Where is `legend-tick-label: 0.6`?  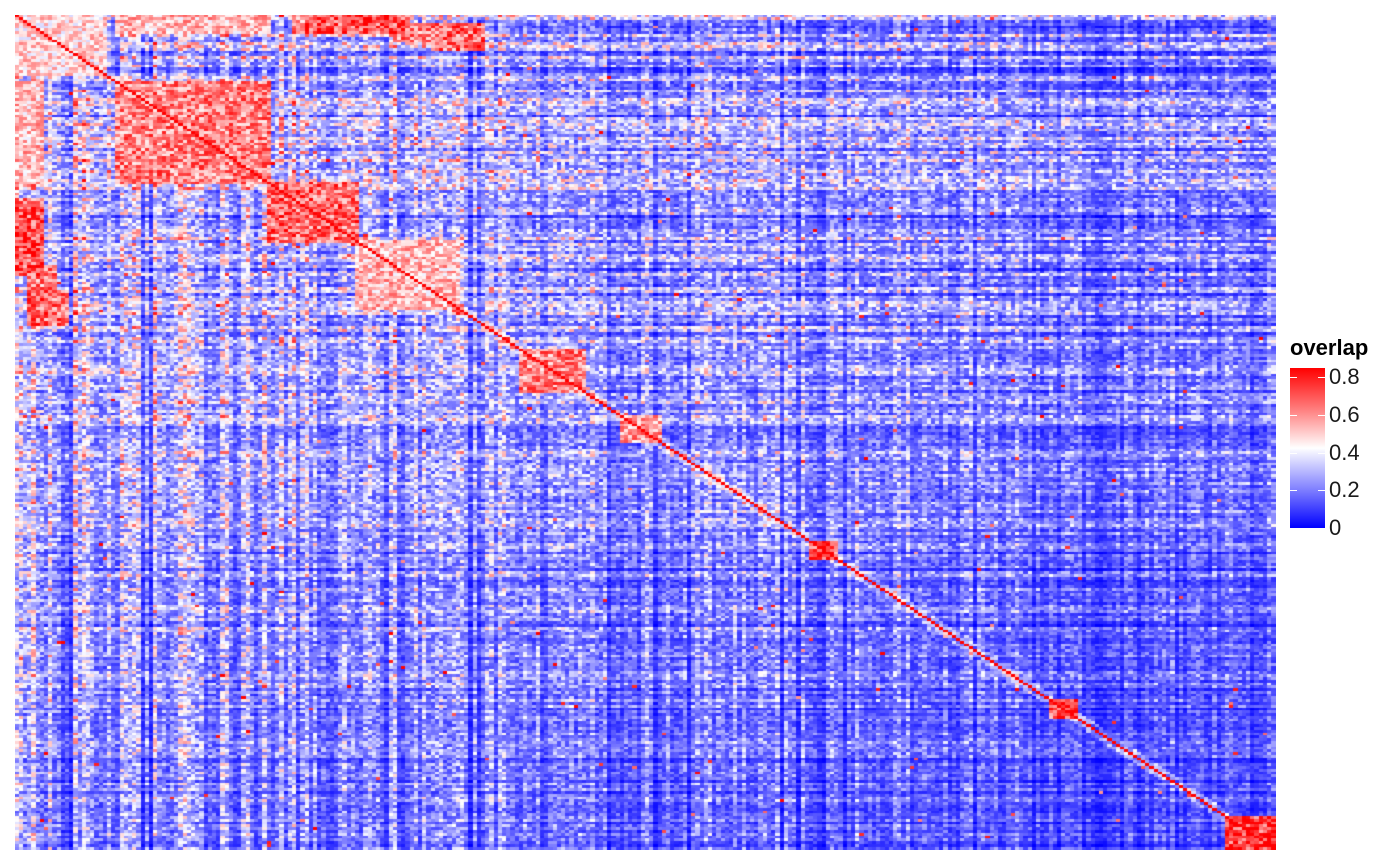
legend-tick-label: 0.6 is located at coordinates (1344, 414).